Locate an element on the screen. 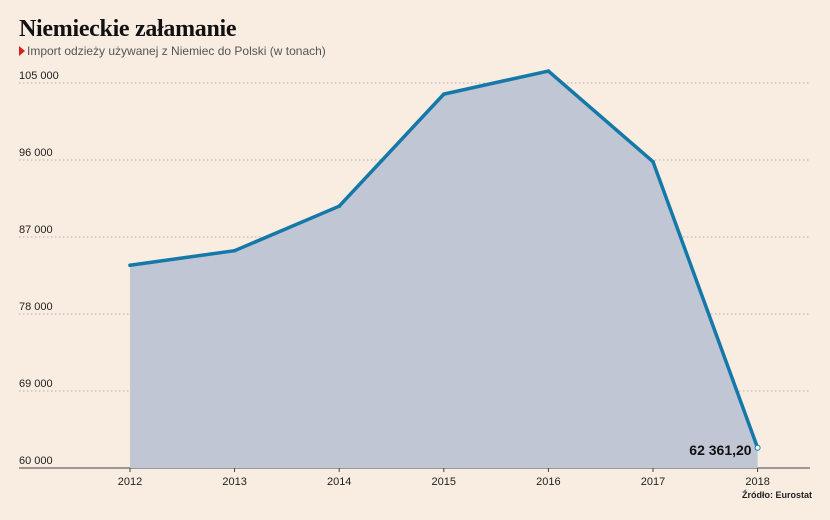  last-point-marker is located at coordinates (757, 447).